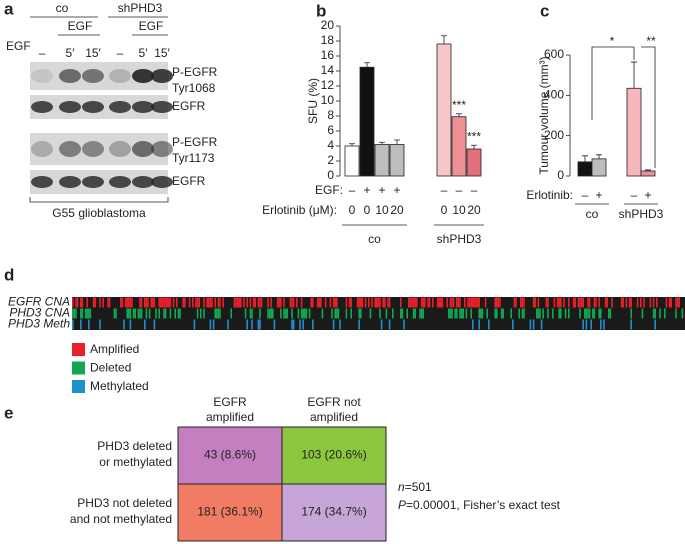 Image resolution: width=685 pixels, height=544 pixels. I want to click on cell-text: 181 (36.1%), so click(229, 512).